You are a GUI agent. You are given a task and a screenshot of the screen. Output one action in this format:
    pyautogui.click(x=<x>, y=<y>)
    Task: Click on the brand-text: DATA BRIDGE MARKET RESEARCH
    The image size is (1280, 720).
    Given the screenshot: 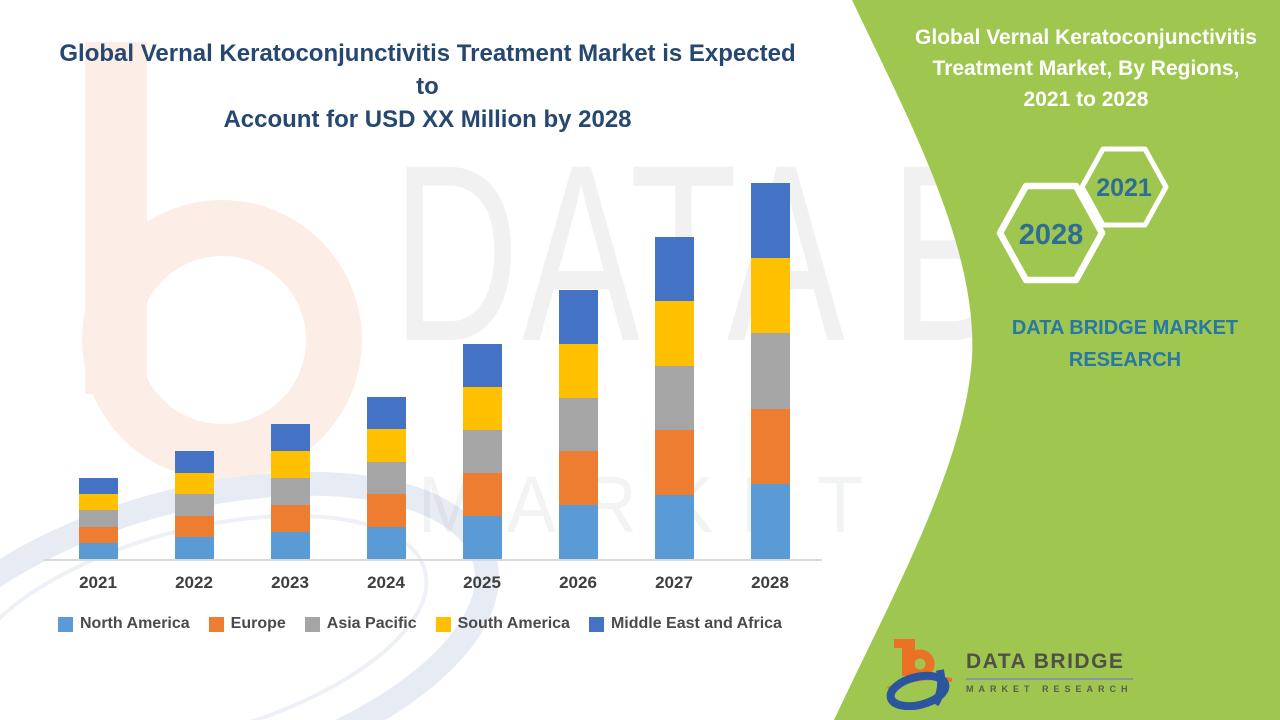 What is the action you would take?
    pyautogui.click(x=1117, y=344)
    